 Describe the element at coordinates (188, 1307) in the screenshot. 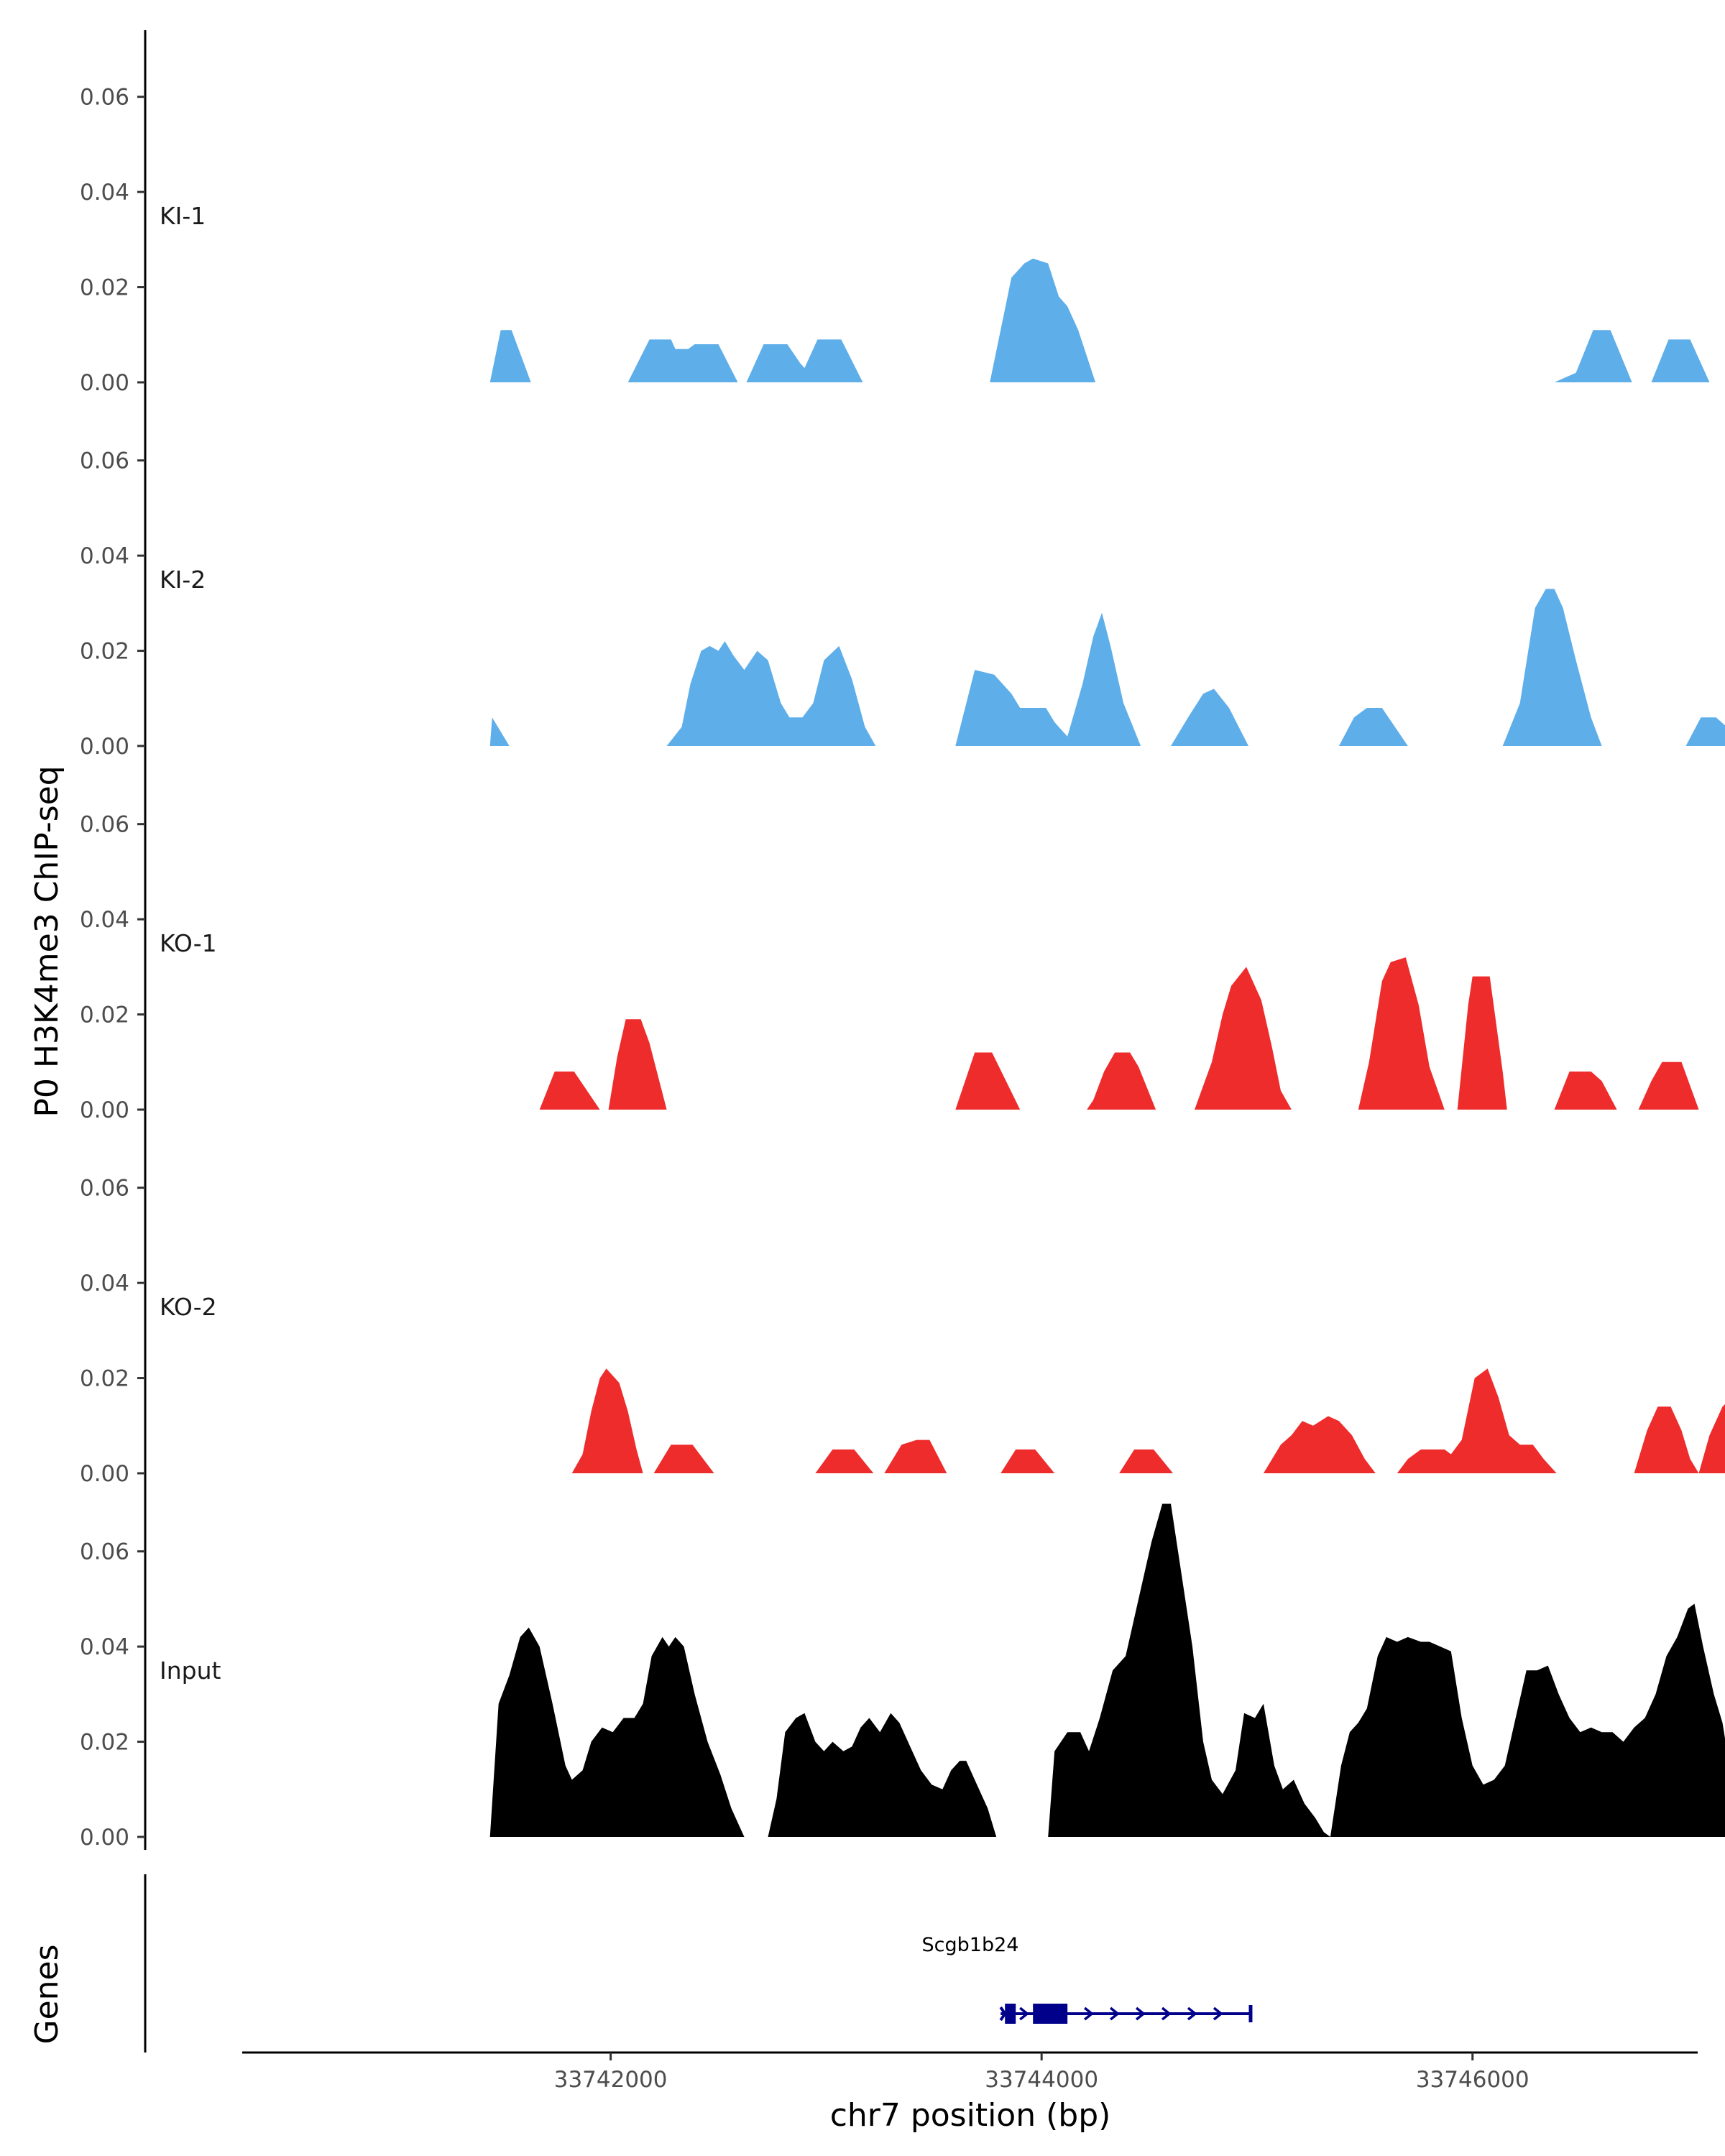

I see `track-label: KO-2` at that location.